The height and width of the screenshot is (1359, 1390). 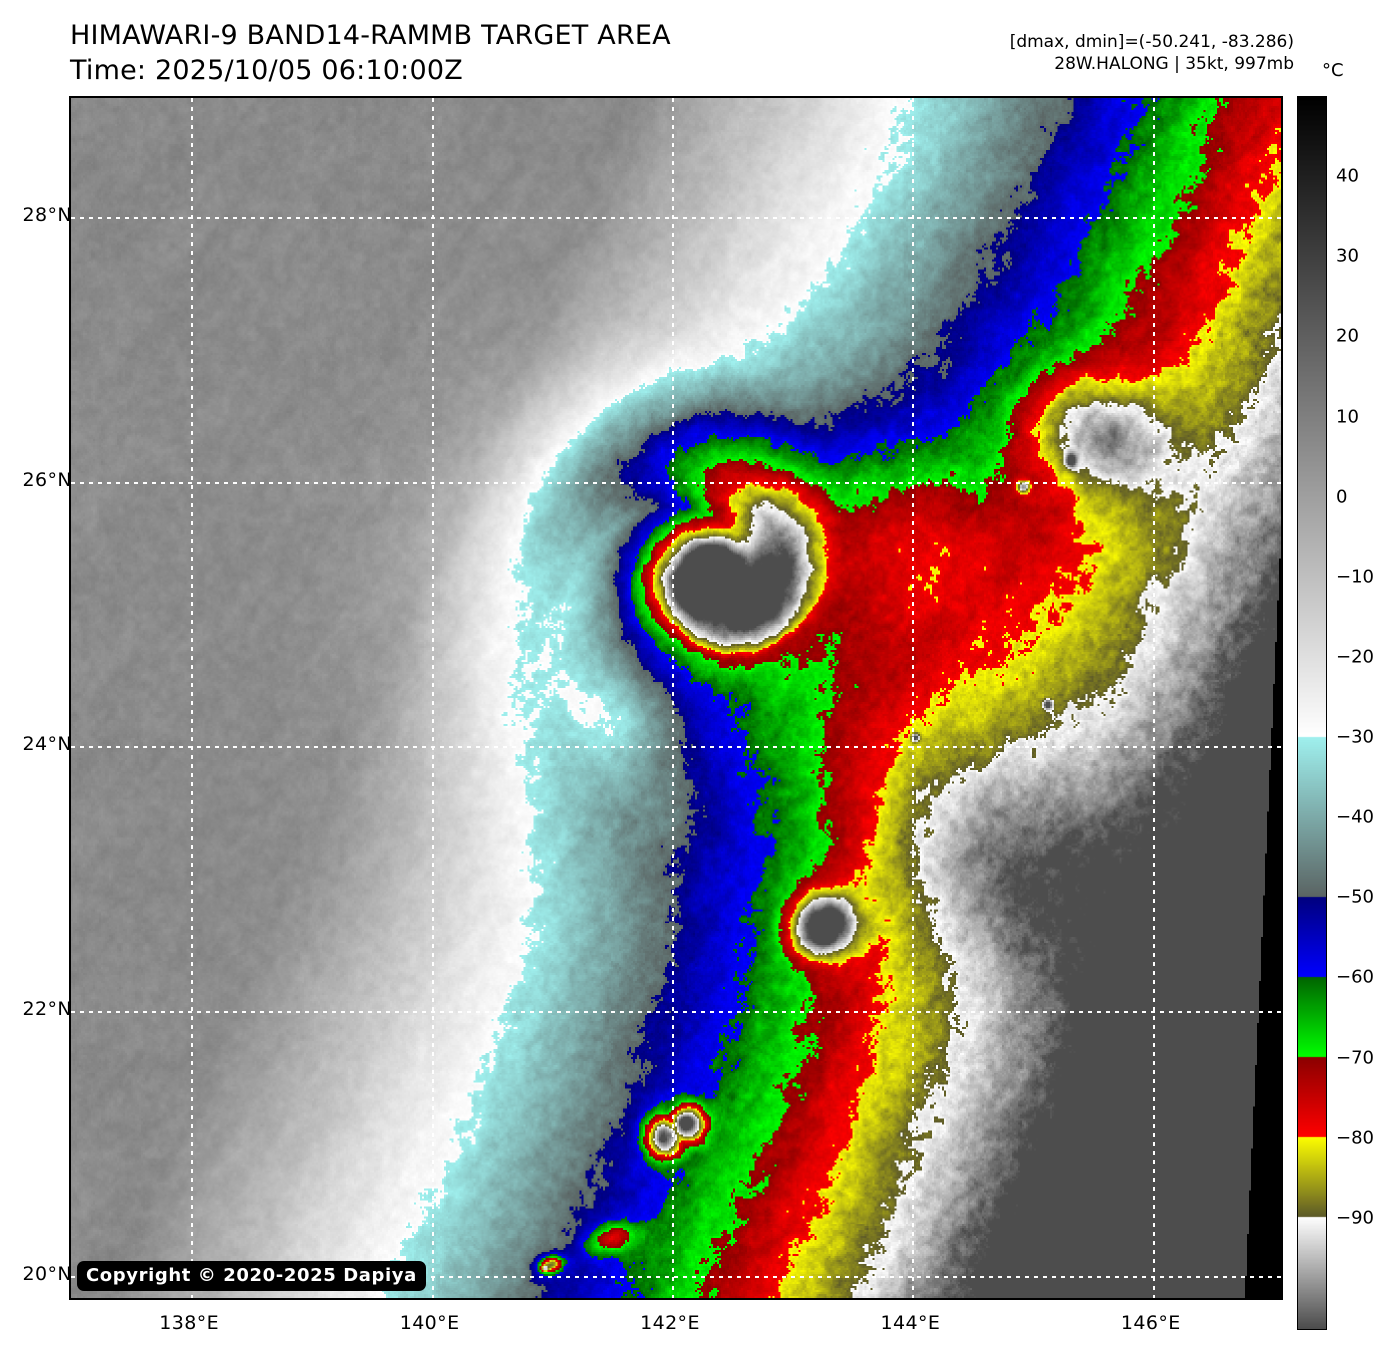 What do you see at coordinates (1355, 817) in the screenshot?
I see `colorbar-tick-label: −40` at bounding box center [1355, 817].